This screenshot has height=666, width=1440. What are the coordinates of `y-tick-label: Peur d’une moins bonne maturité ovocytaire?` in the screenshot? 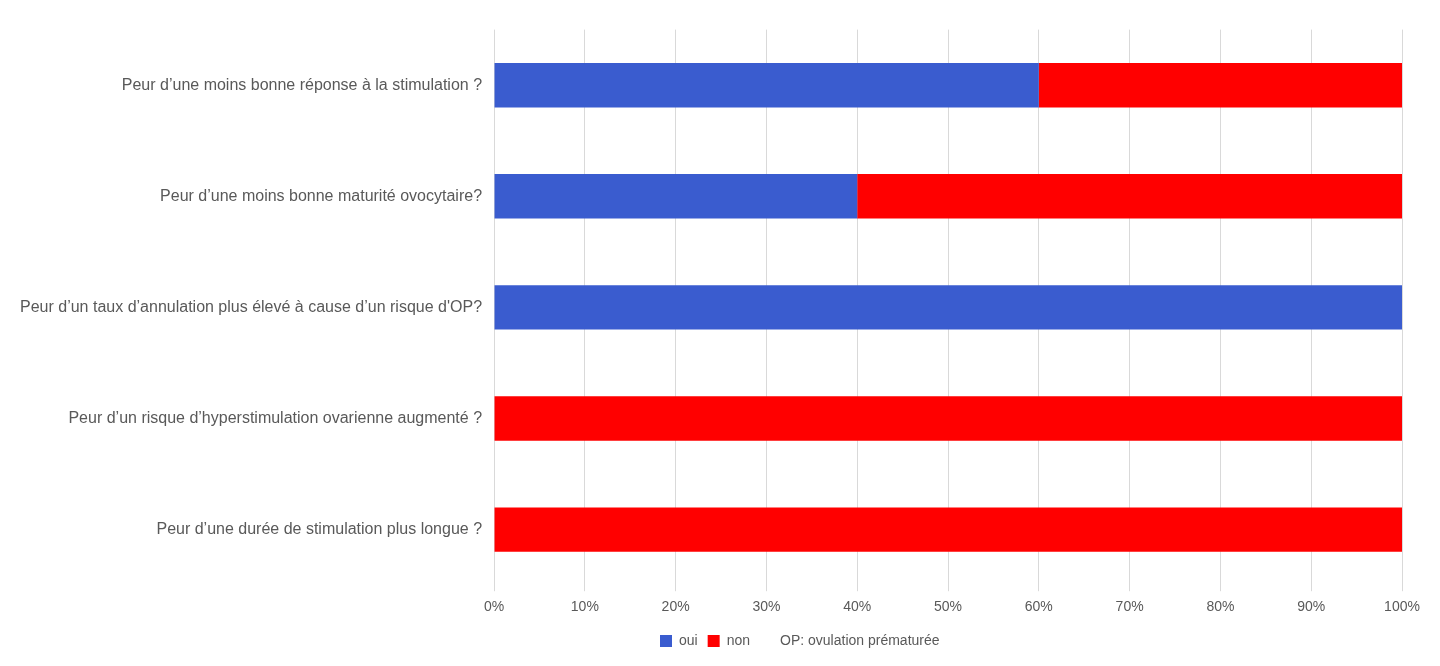 It's located at (321, 195).